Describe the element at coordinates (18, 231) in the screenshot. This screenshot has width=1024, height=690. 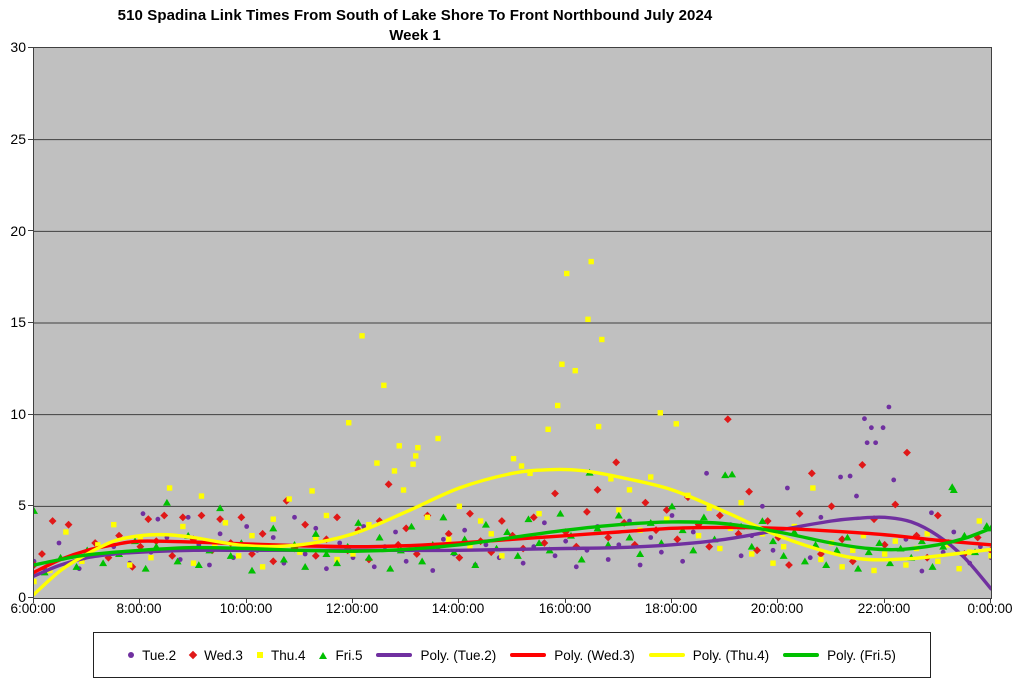
I see `y-axis-label-20: 20` at that location.